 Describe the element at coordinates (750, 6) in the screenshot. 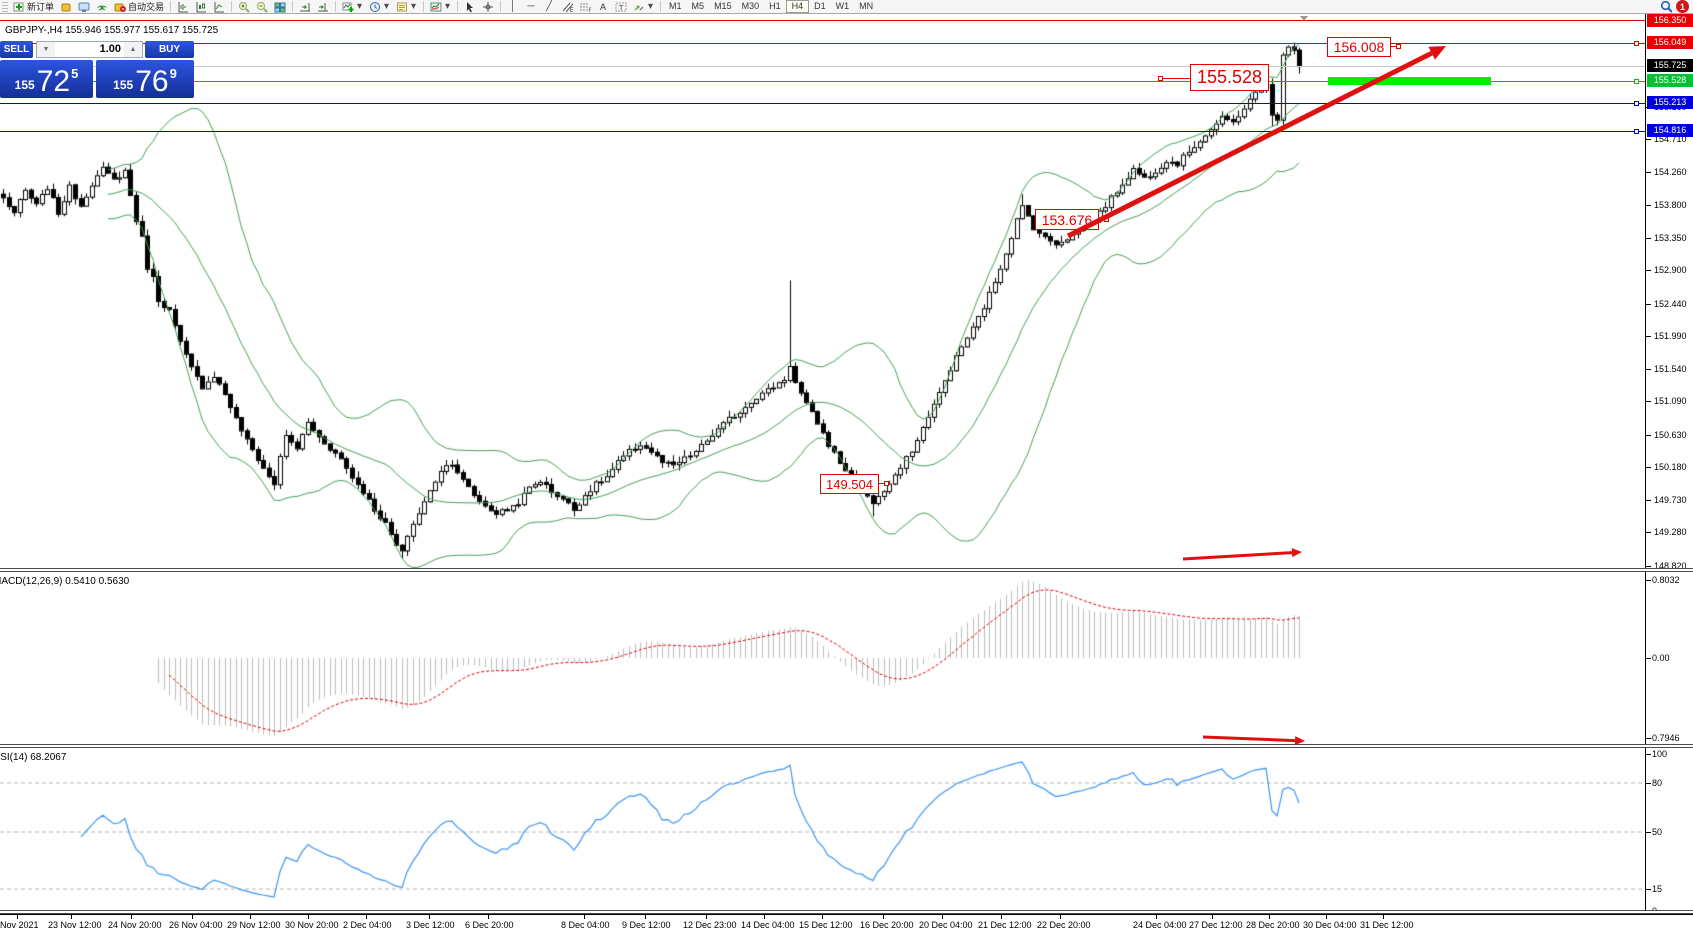

I see `timeframe-button-m30: M30` at that location.